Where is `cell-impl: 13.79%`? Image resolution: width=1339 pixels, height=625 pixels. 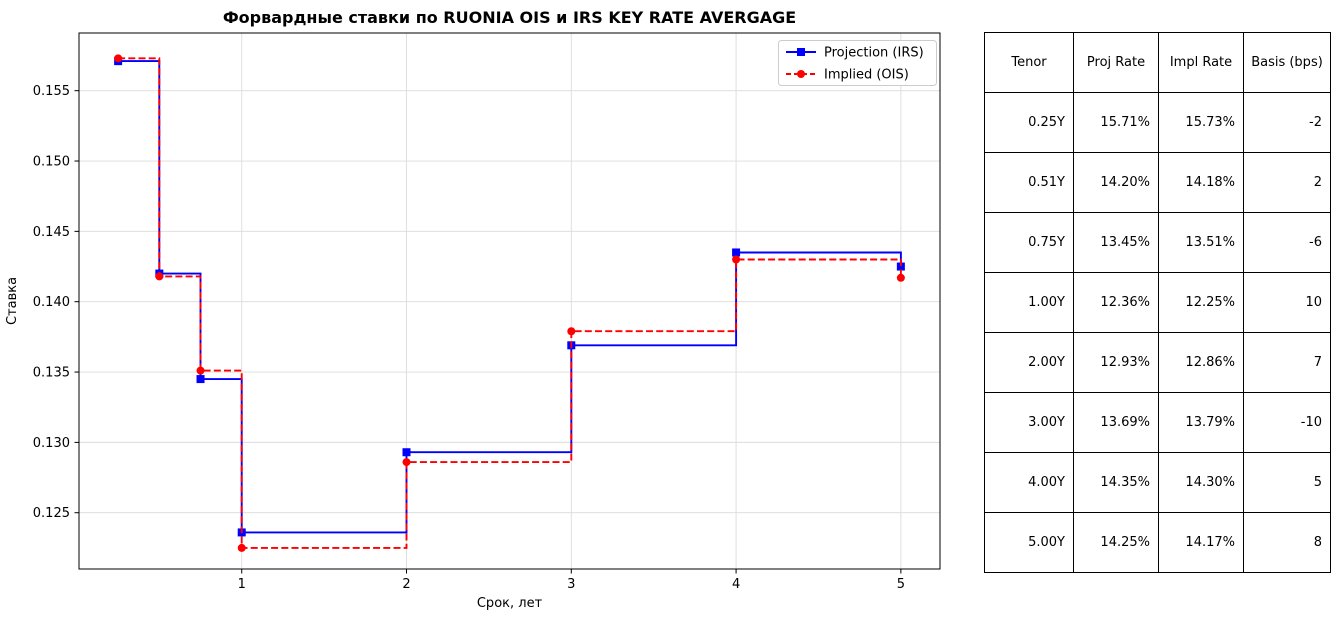
cell-impl: 13.79% is located at coordinates (1201, 422).